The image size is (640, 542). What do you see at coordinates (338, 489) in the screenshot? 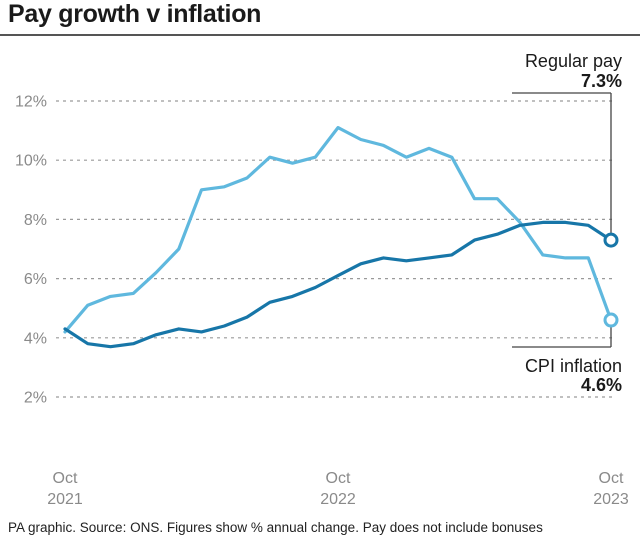
I see `x-axis-tick-labels: Oct 2021 Oct 2022 Oct 2023` at bounding box center [338, 489].